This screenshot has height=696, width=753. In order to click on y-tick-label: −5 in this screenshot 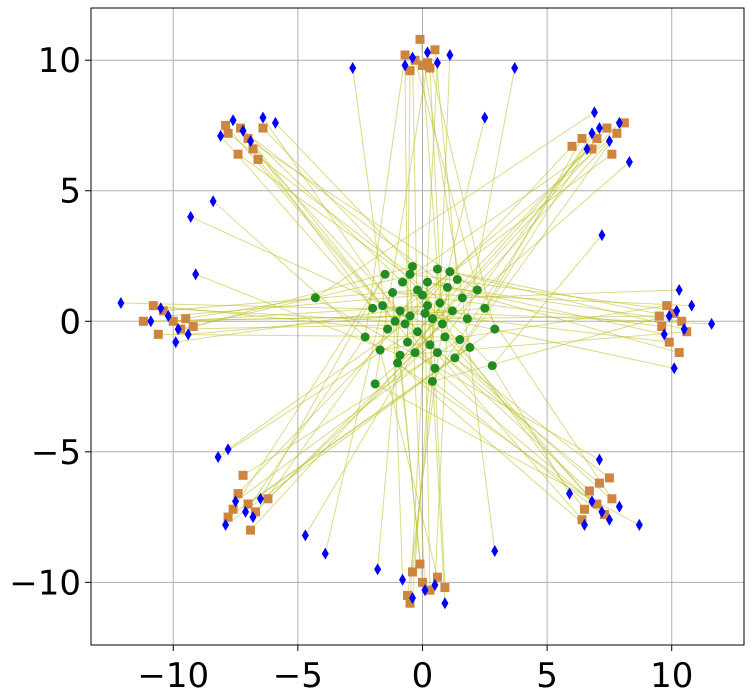, I will do `click(56, 453)`.